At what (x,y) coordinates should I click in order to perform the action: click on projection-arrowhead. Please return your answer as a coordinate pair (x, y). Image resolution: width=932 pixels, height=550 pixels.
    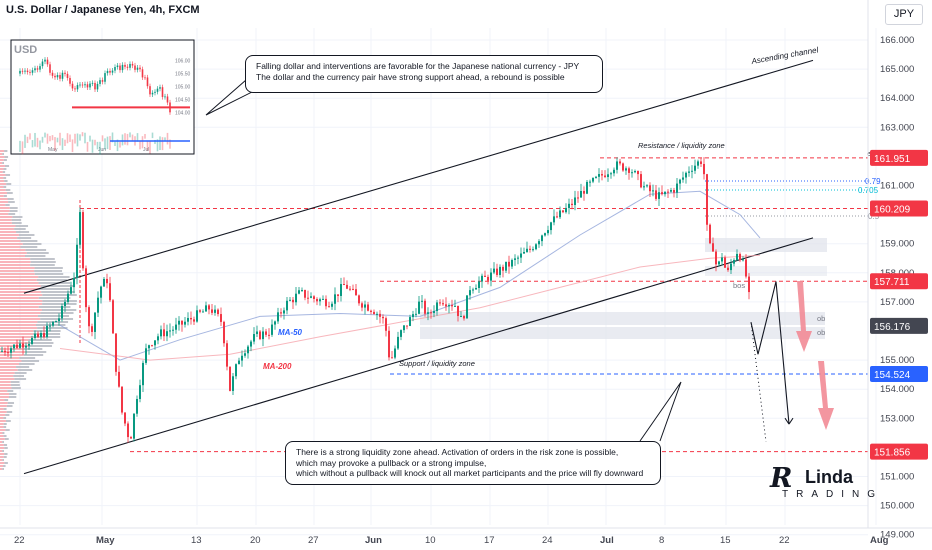
    Looking at the image, I should click on (789, 421).